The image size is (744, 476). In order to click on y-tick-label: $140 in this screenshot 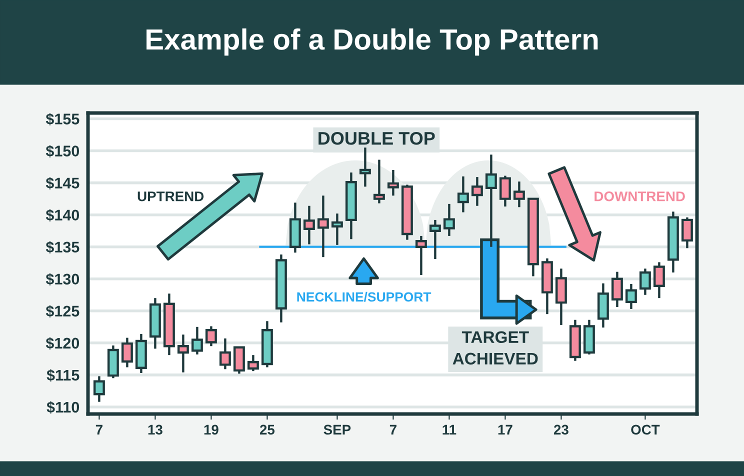, I will do `click(63, 215)`.